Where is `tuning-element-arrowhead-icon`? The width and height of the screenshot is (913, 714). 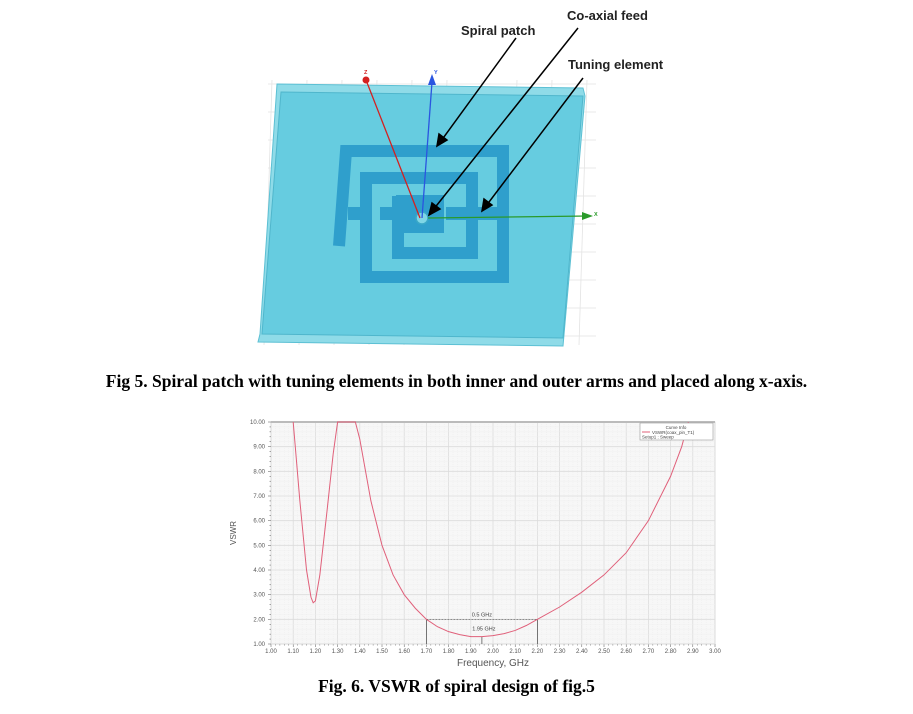 tuning-element-arrowhead-icon is located at coordinates (487, 205).